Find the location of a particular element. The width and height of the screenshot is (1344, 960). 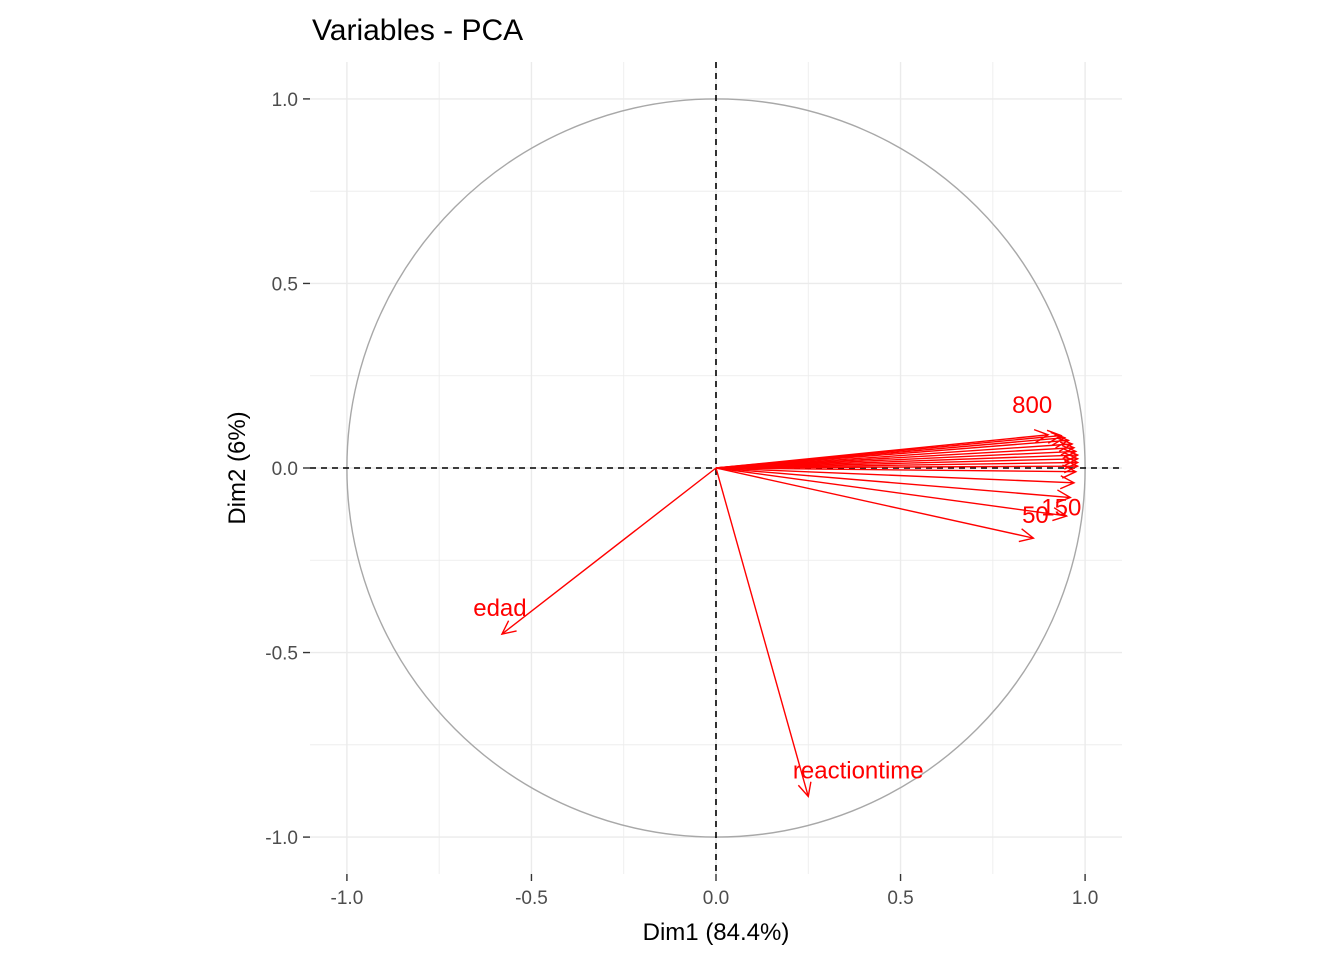

variable-label-reactiontime: reactiontime is located at coordinates (858, 770).